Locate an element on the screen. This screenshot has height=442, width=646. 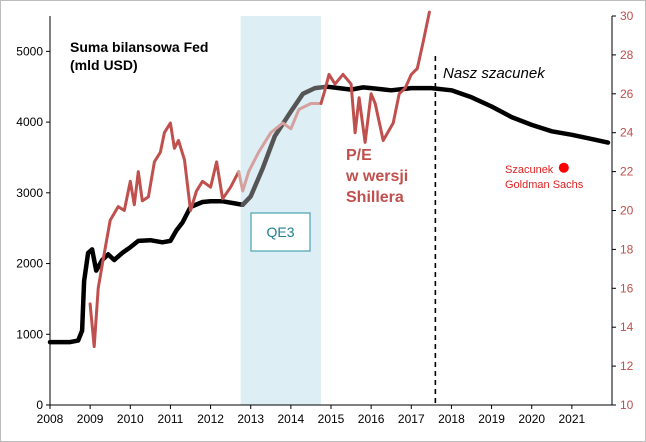
right-tick-label: 14 is located at coordinates (627, 327).